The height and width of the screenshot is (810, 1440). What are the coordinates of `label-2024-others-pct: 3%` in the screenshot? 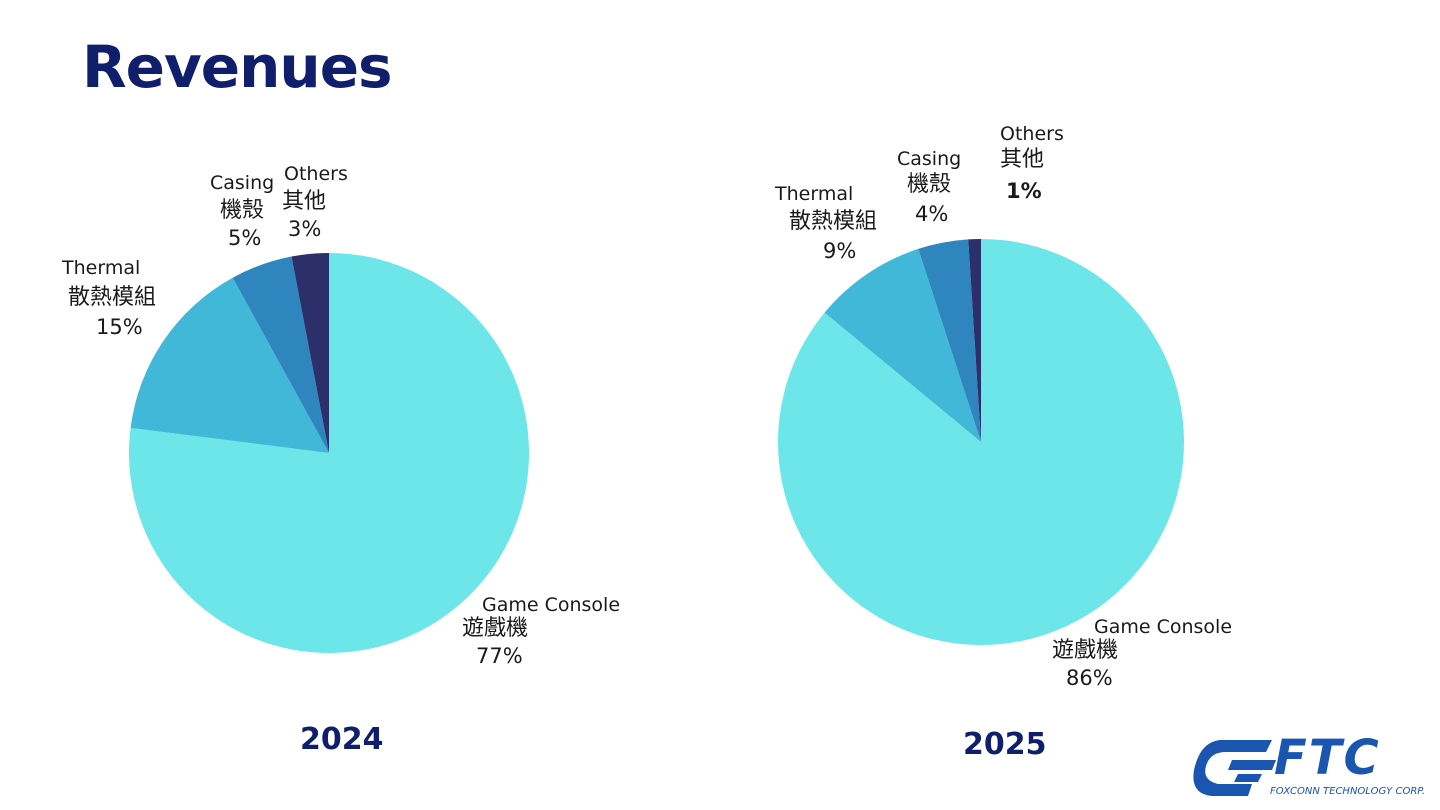 It's located at (304, 229).